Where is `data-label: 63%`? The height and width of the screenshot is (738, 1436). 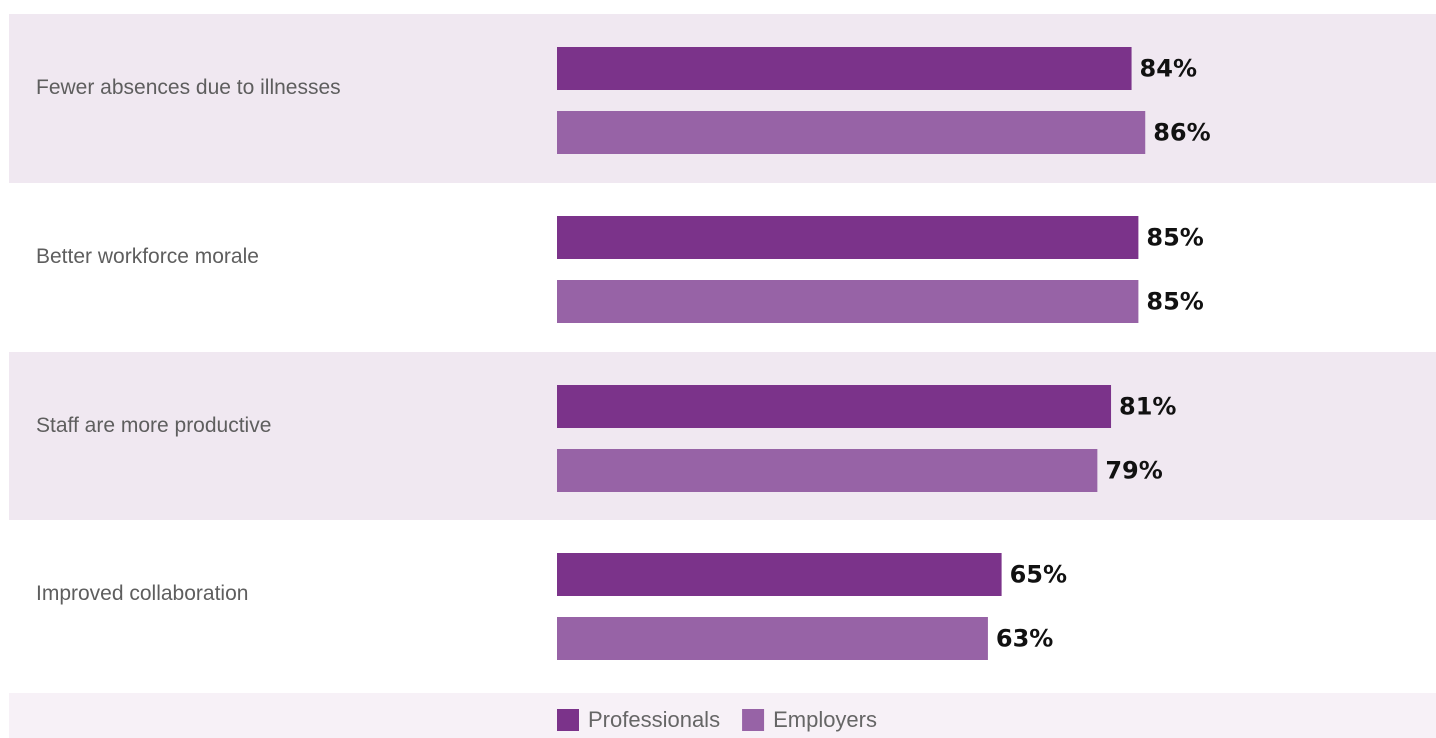 data-label: 63% is located at coordinates (1024, 639).